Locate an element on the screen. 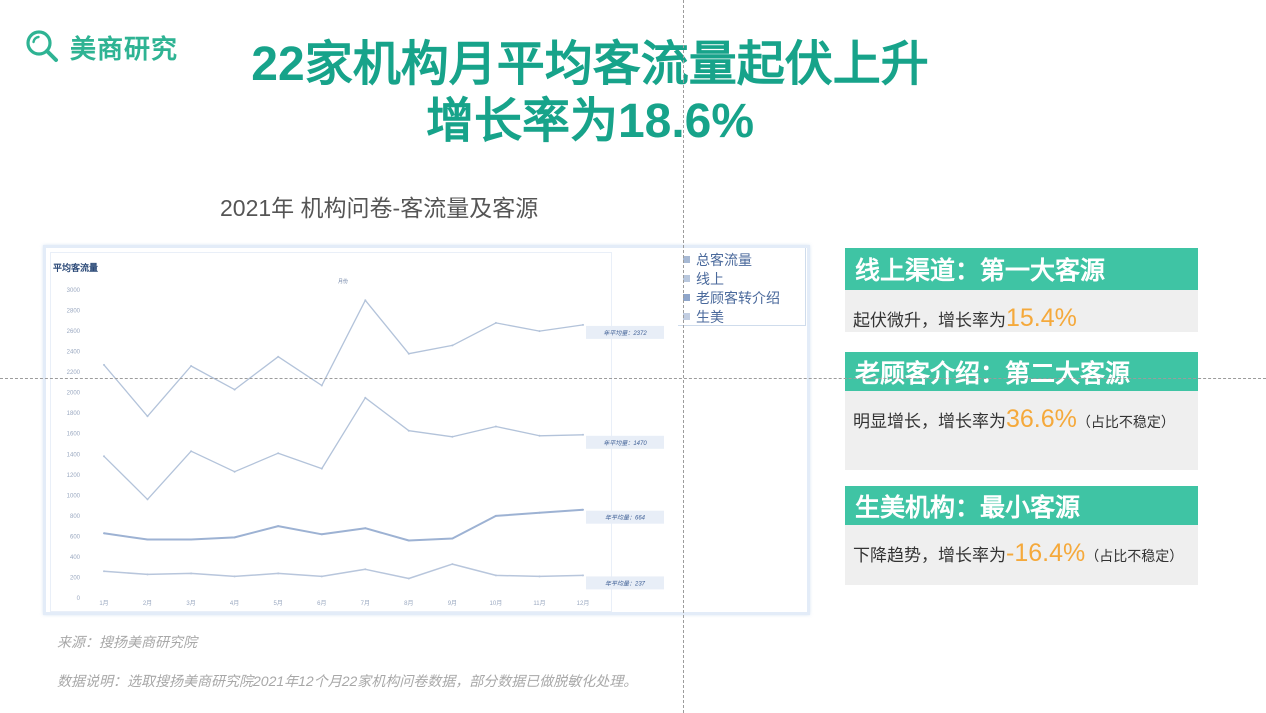 Image resolution: width=1266 pixels, height=713 pixels. card-referral-header: 老顾客介绍：第二大客源 is located at coordinates (1021, 371).